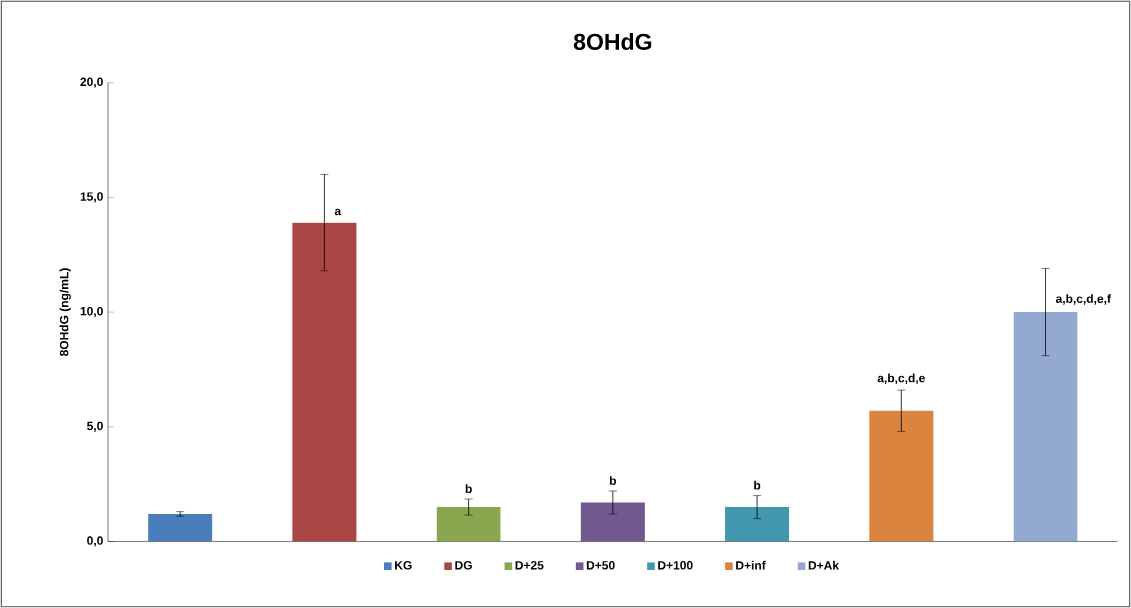 The width and height of the screenshot is (1131, 608). I want to click on y-tick-label: 10,0, so click(91, 312).